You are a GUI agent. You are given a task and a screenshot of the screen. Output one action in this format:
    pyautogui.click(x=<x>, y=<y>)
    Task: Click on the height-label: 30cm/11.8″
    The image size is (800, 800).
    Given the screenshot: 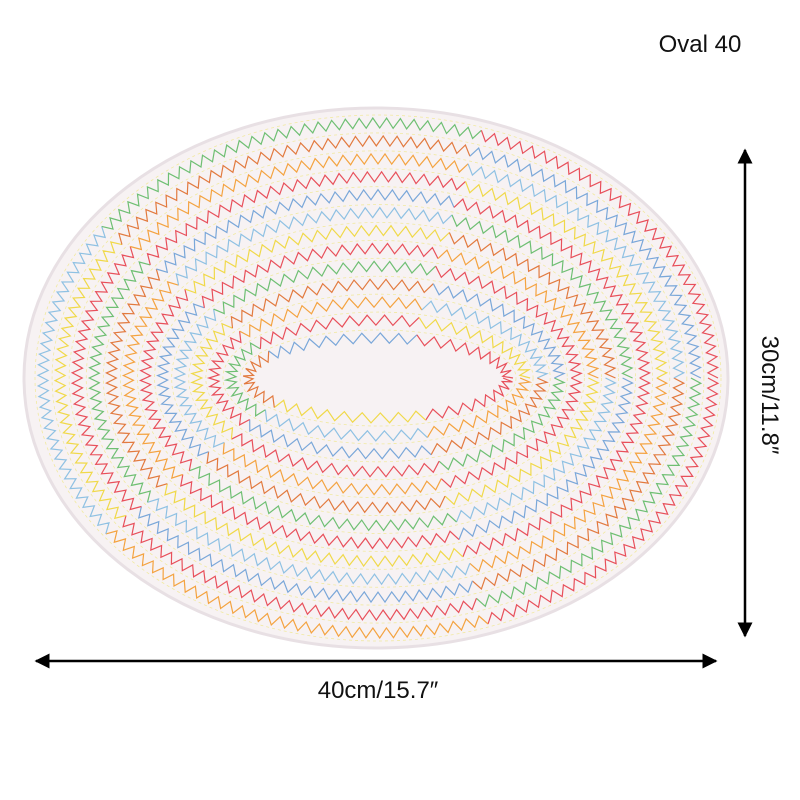 What is the action you would take?
    pyautogui.click(x=769, y=395)
    